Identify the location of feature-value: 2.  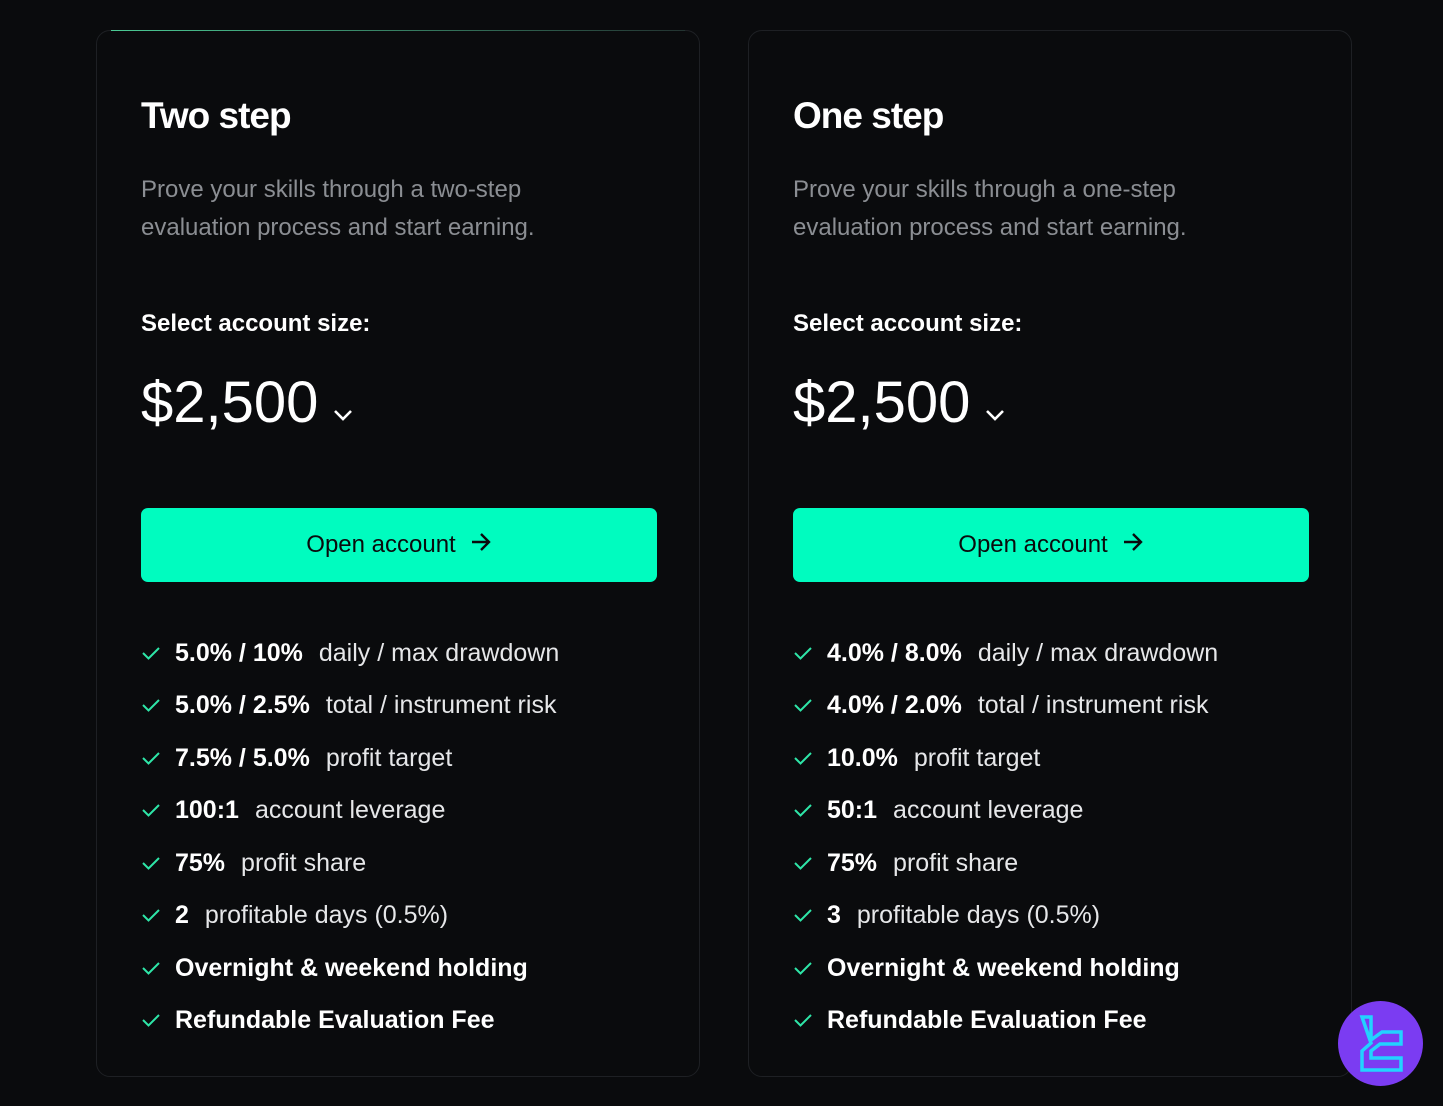
(182, 915).